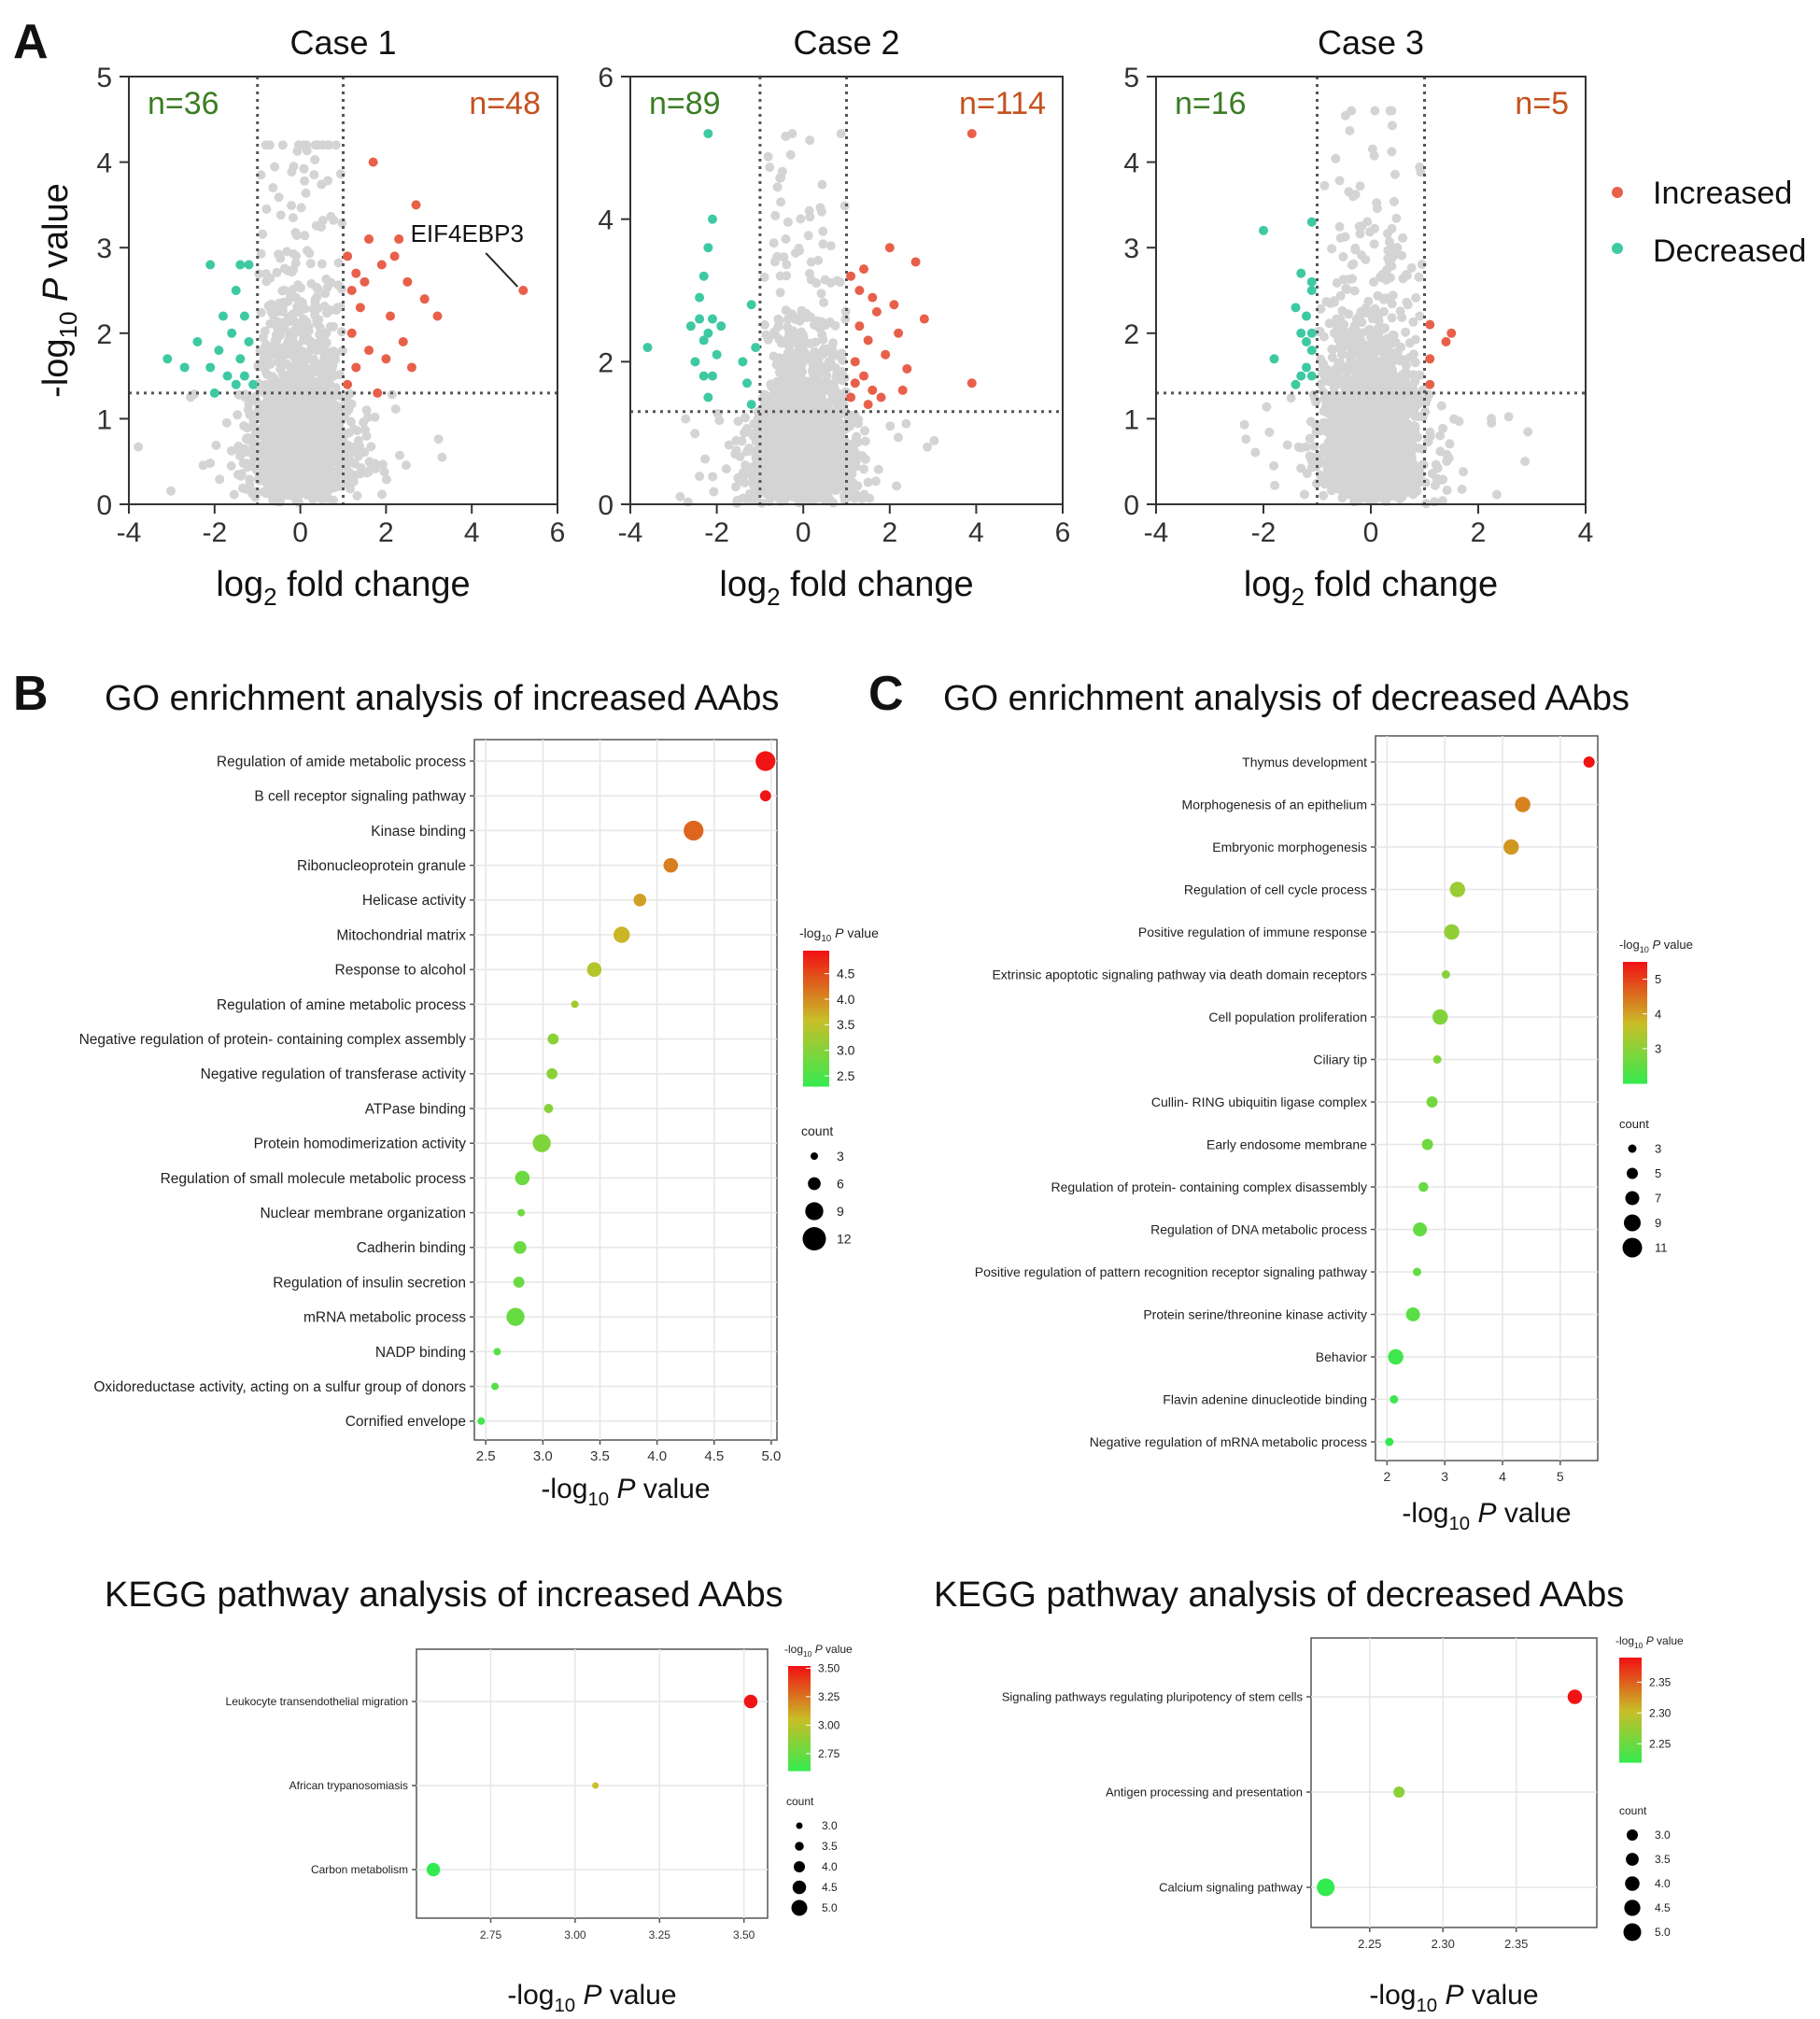 Image resolution: width=1820 pixels, height=2019 pixels. What do you see at coordinates (1722, 193) in the screenshot?
I see `legend-increased-label: Increased` at bounding box center [1722, 193].